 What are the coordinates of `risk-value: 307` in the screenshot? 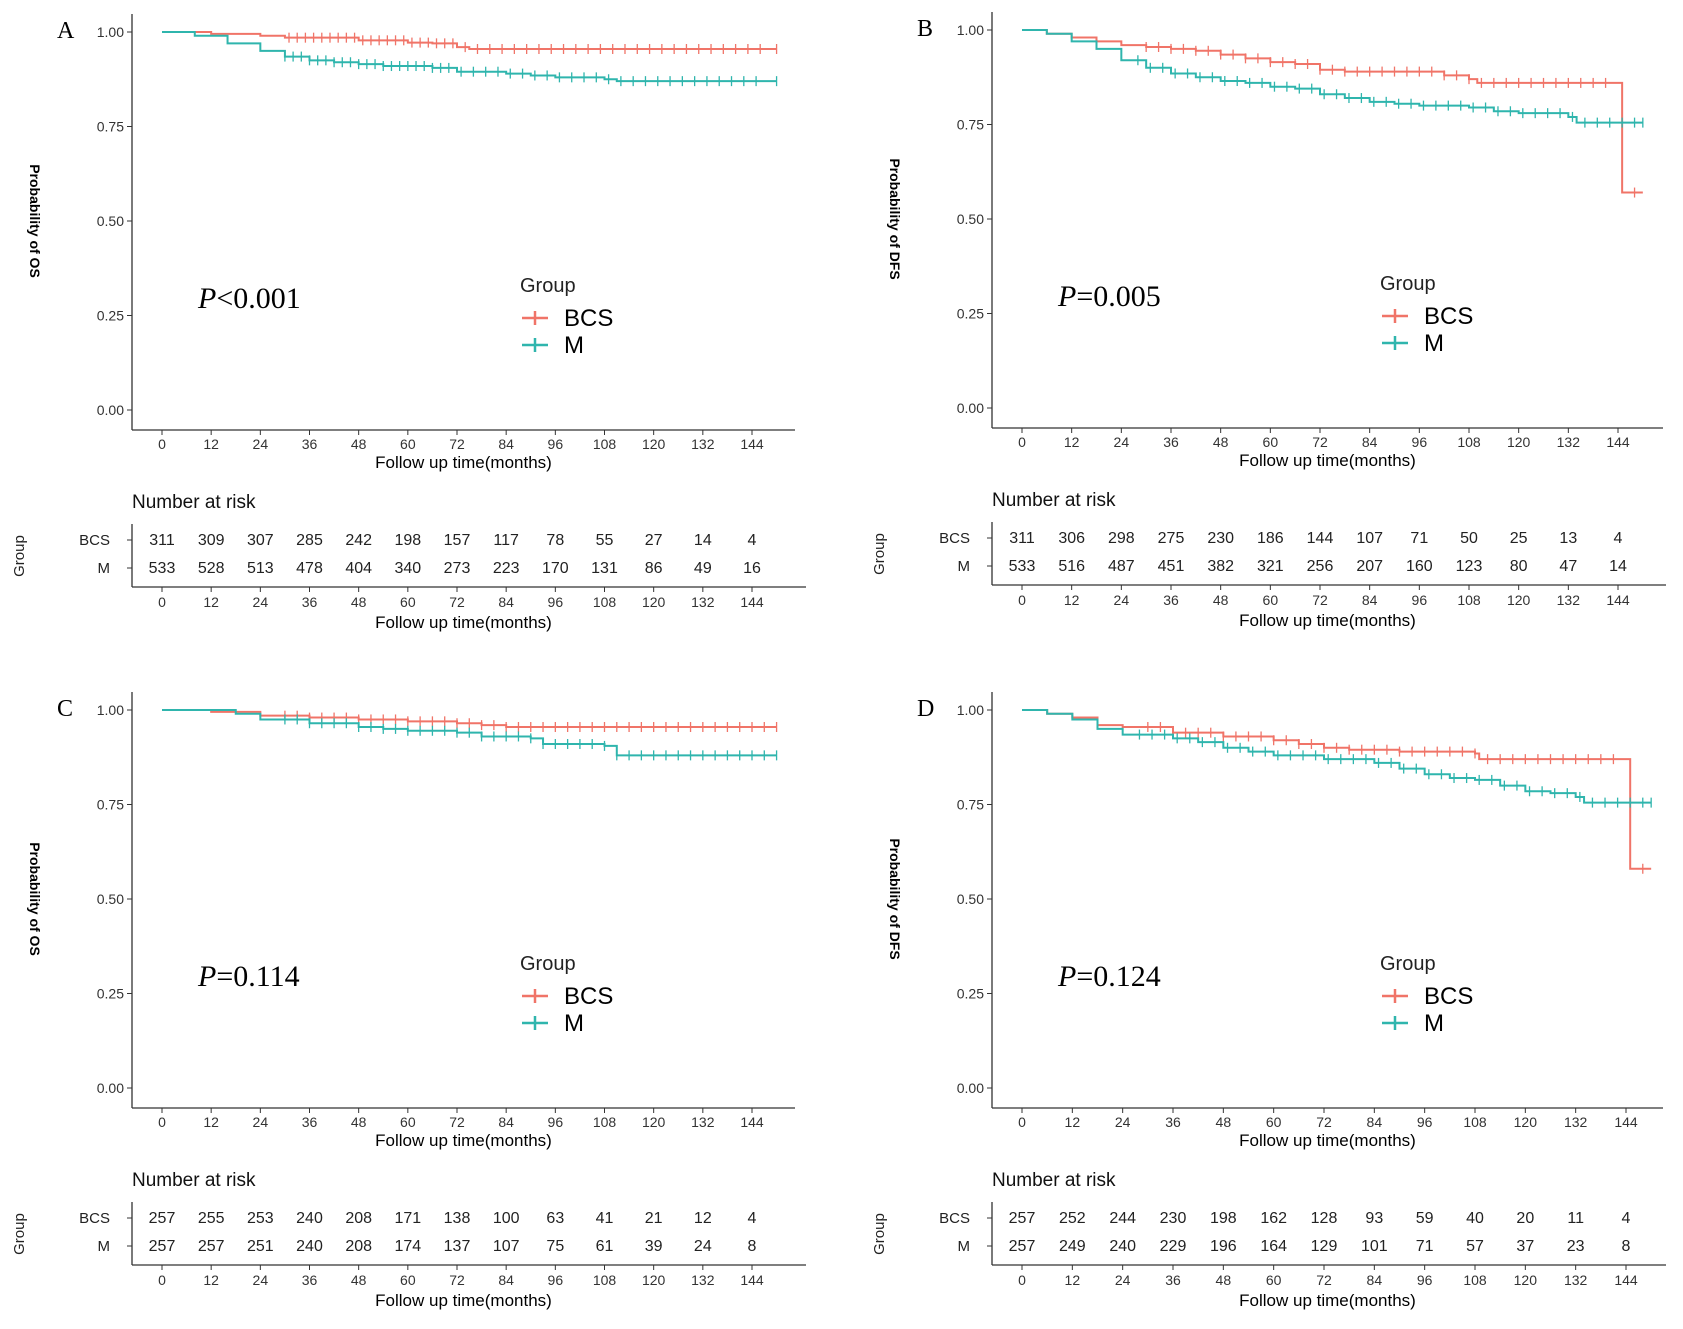 It's located at (260, 540).